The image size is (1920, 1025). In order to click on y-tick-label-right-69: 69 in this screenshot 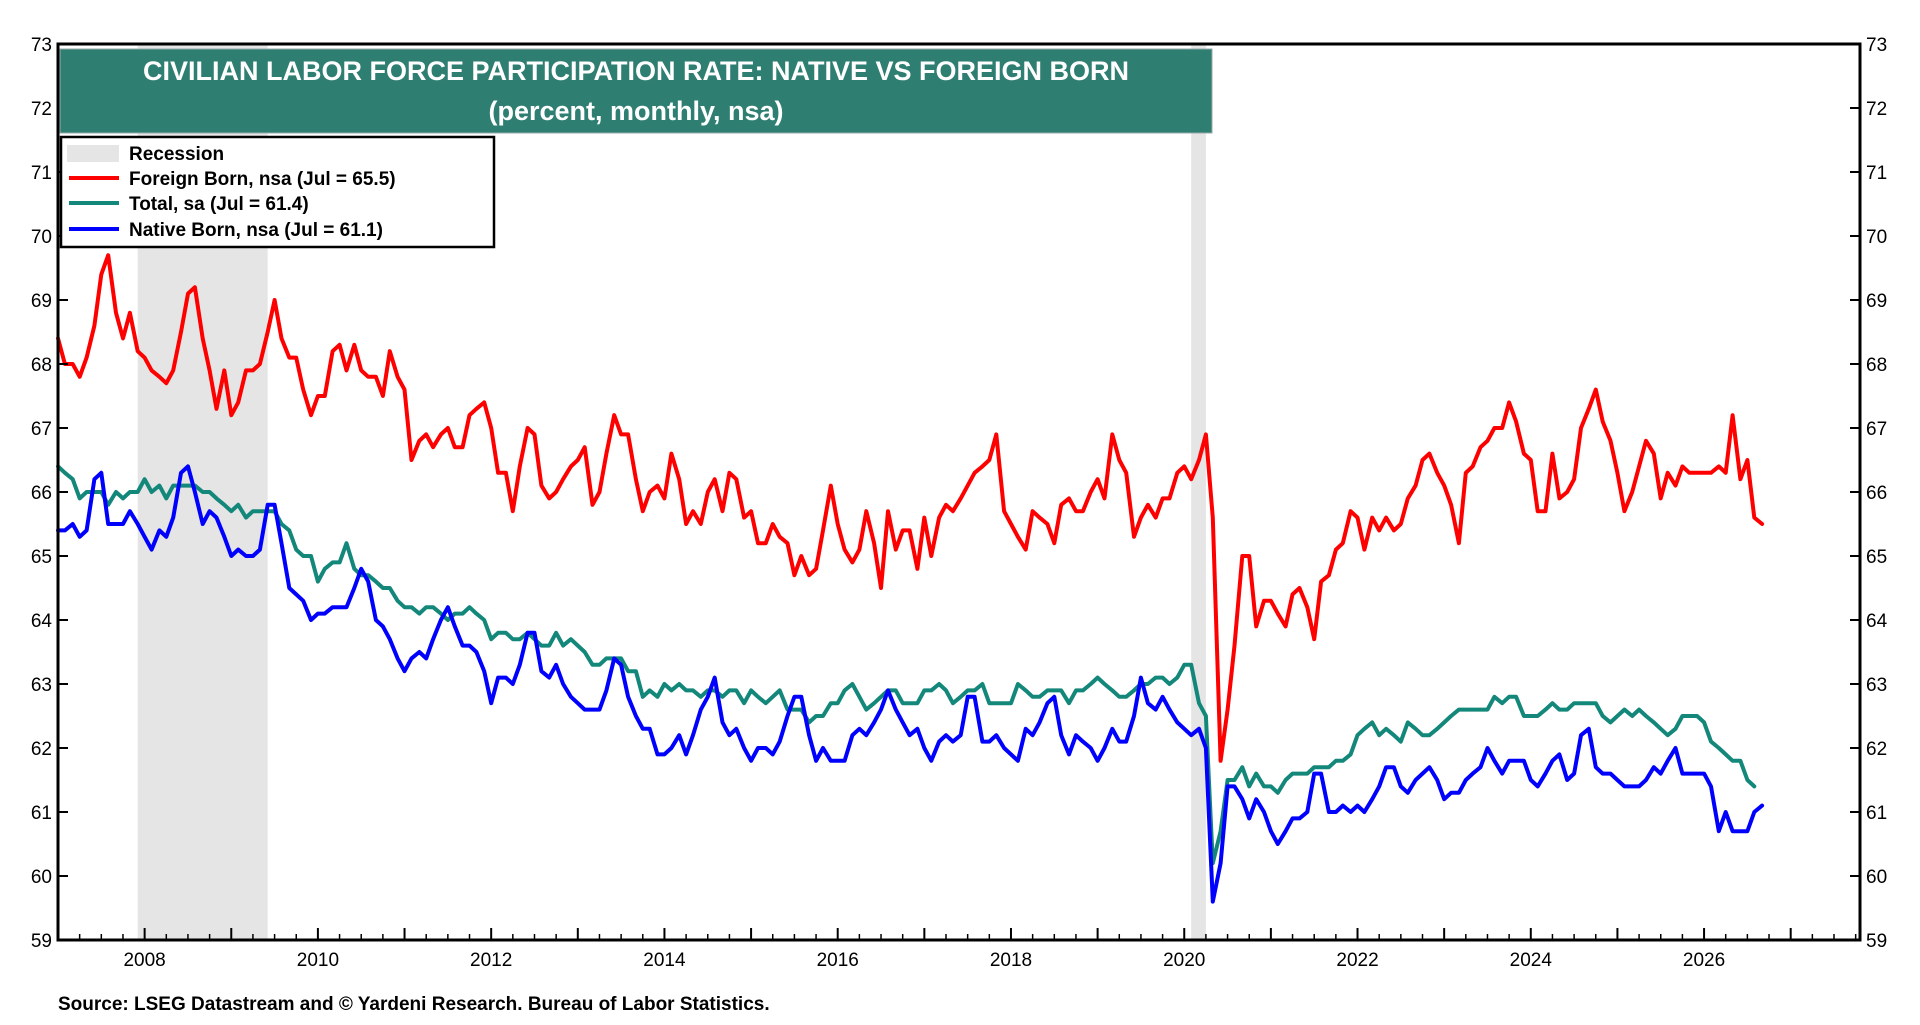, I will do `click(1876, 301)`.